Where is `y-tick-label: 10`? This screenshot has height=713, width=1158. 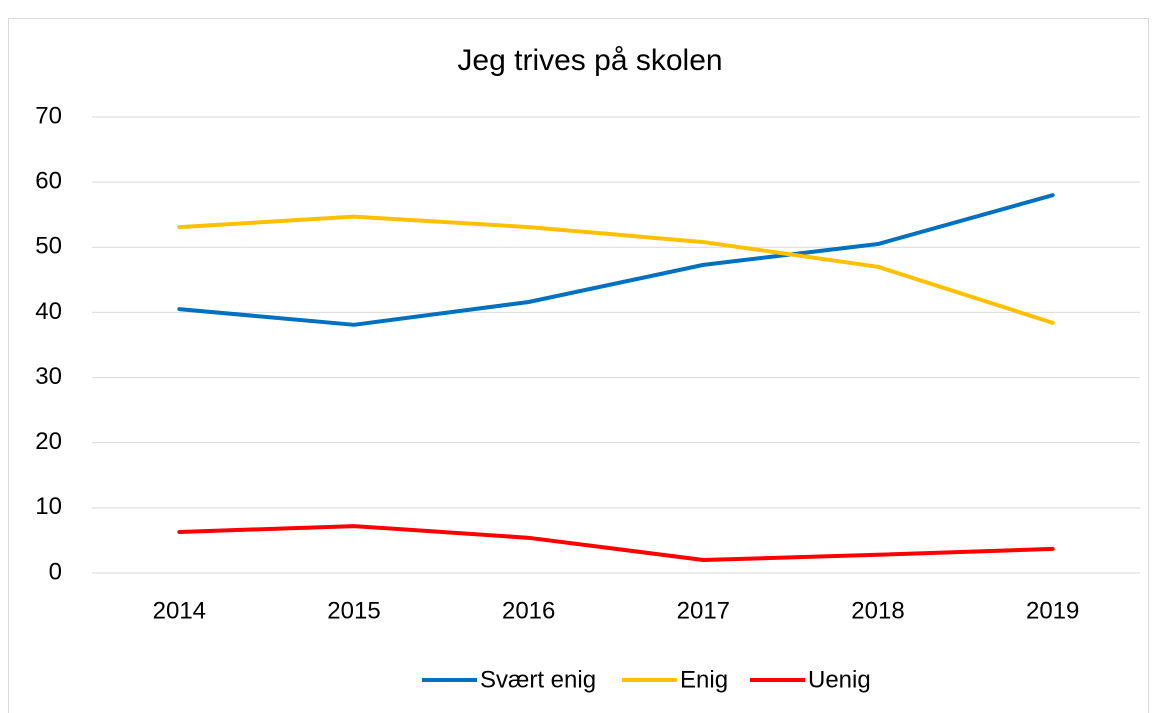 y-tick-label: 10 is located at coordinates (48, 506).